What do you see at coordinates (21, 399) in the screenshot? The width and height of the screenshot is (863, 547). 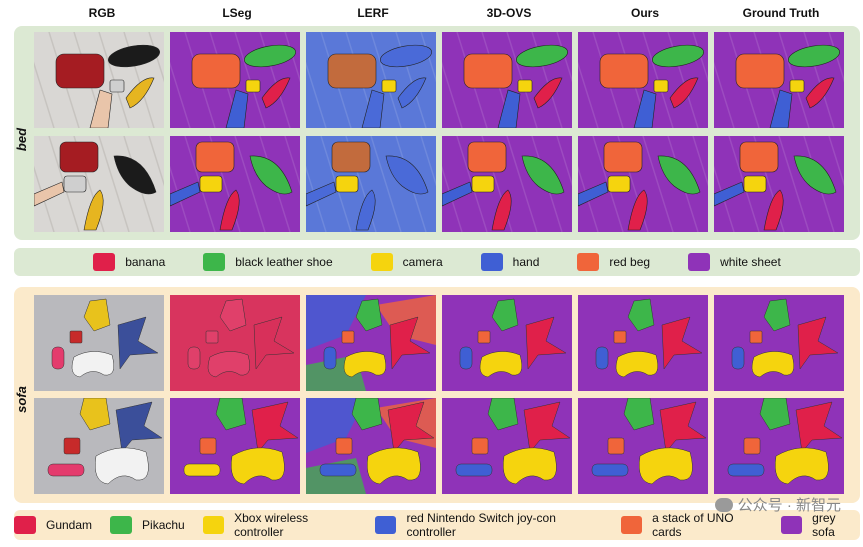 I see `scene-label-sofa: sofa` at bounding box center [21, 399].